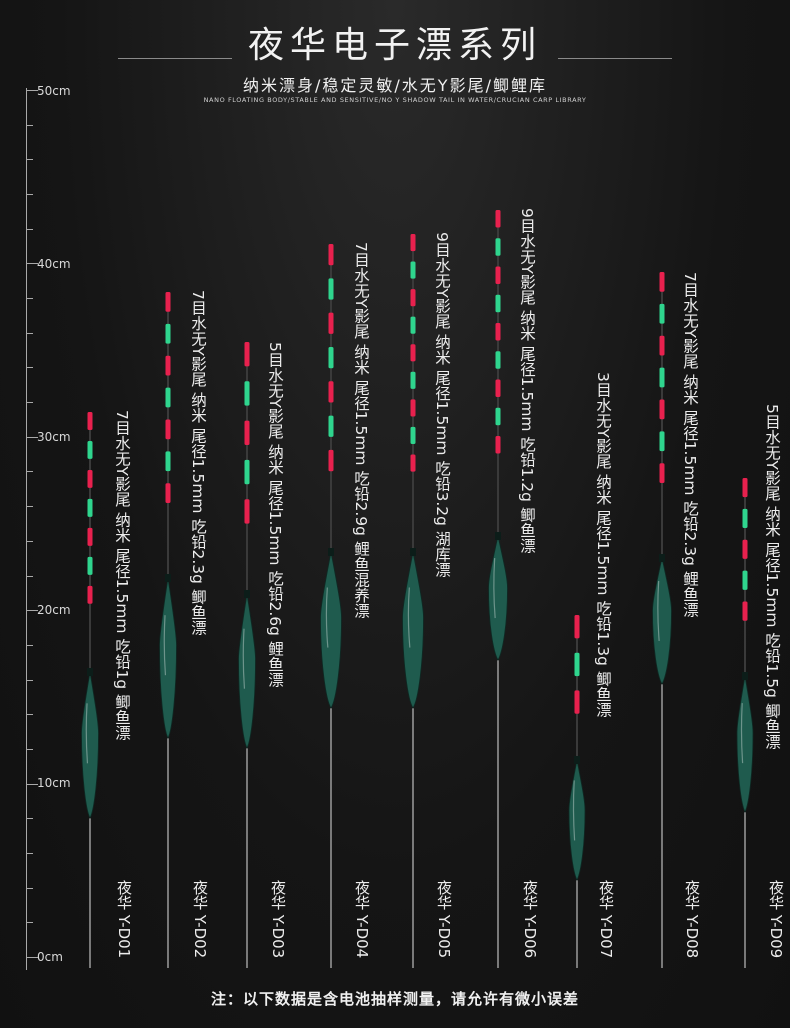 The image size is (790, 1028). Describe the element at coordinates (50, 957) in the screenshot. I see `ruler-label-0: 0cm` at that location.